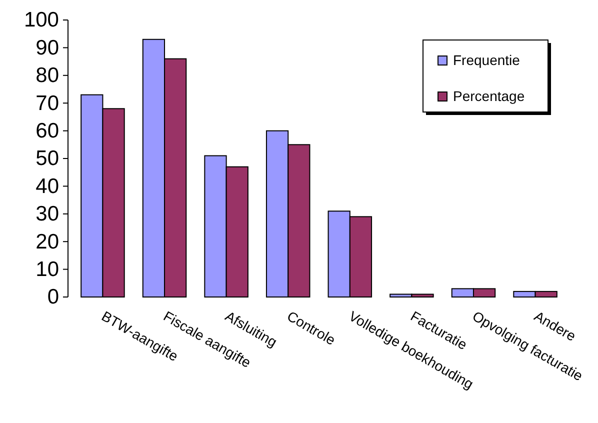  Describe the element at coordinates (47, 242) in the screenshot. I see `y-tick-label: 20` at that location.